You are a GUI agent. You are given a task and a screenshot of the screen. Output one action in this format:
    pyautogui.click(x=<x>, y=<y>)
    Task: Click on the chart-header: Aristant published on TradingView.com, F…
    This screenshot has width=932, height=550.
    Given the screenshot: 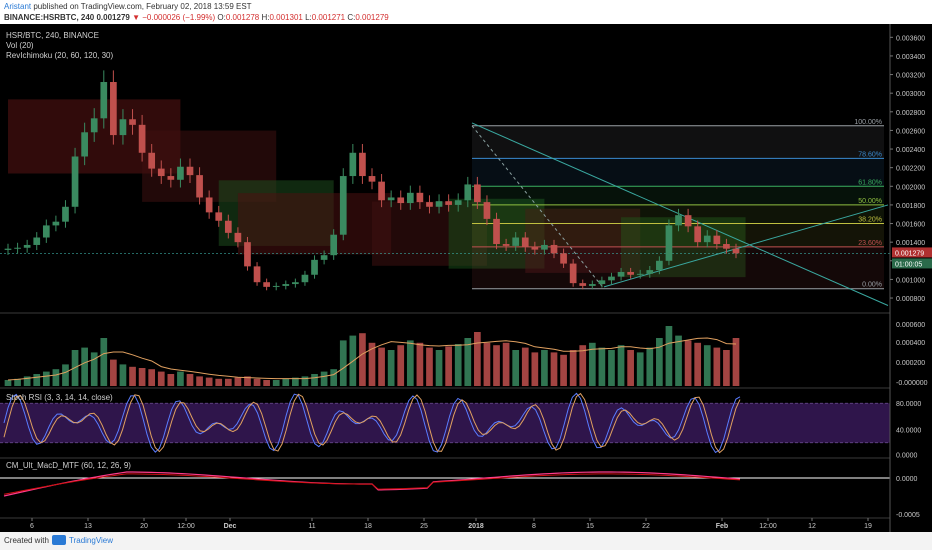 What is the action you would take?
    pyautogui.click(x=466, y=12)
    